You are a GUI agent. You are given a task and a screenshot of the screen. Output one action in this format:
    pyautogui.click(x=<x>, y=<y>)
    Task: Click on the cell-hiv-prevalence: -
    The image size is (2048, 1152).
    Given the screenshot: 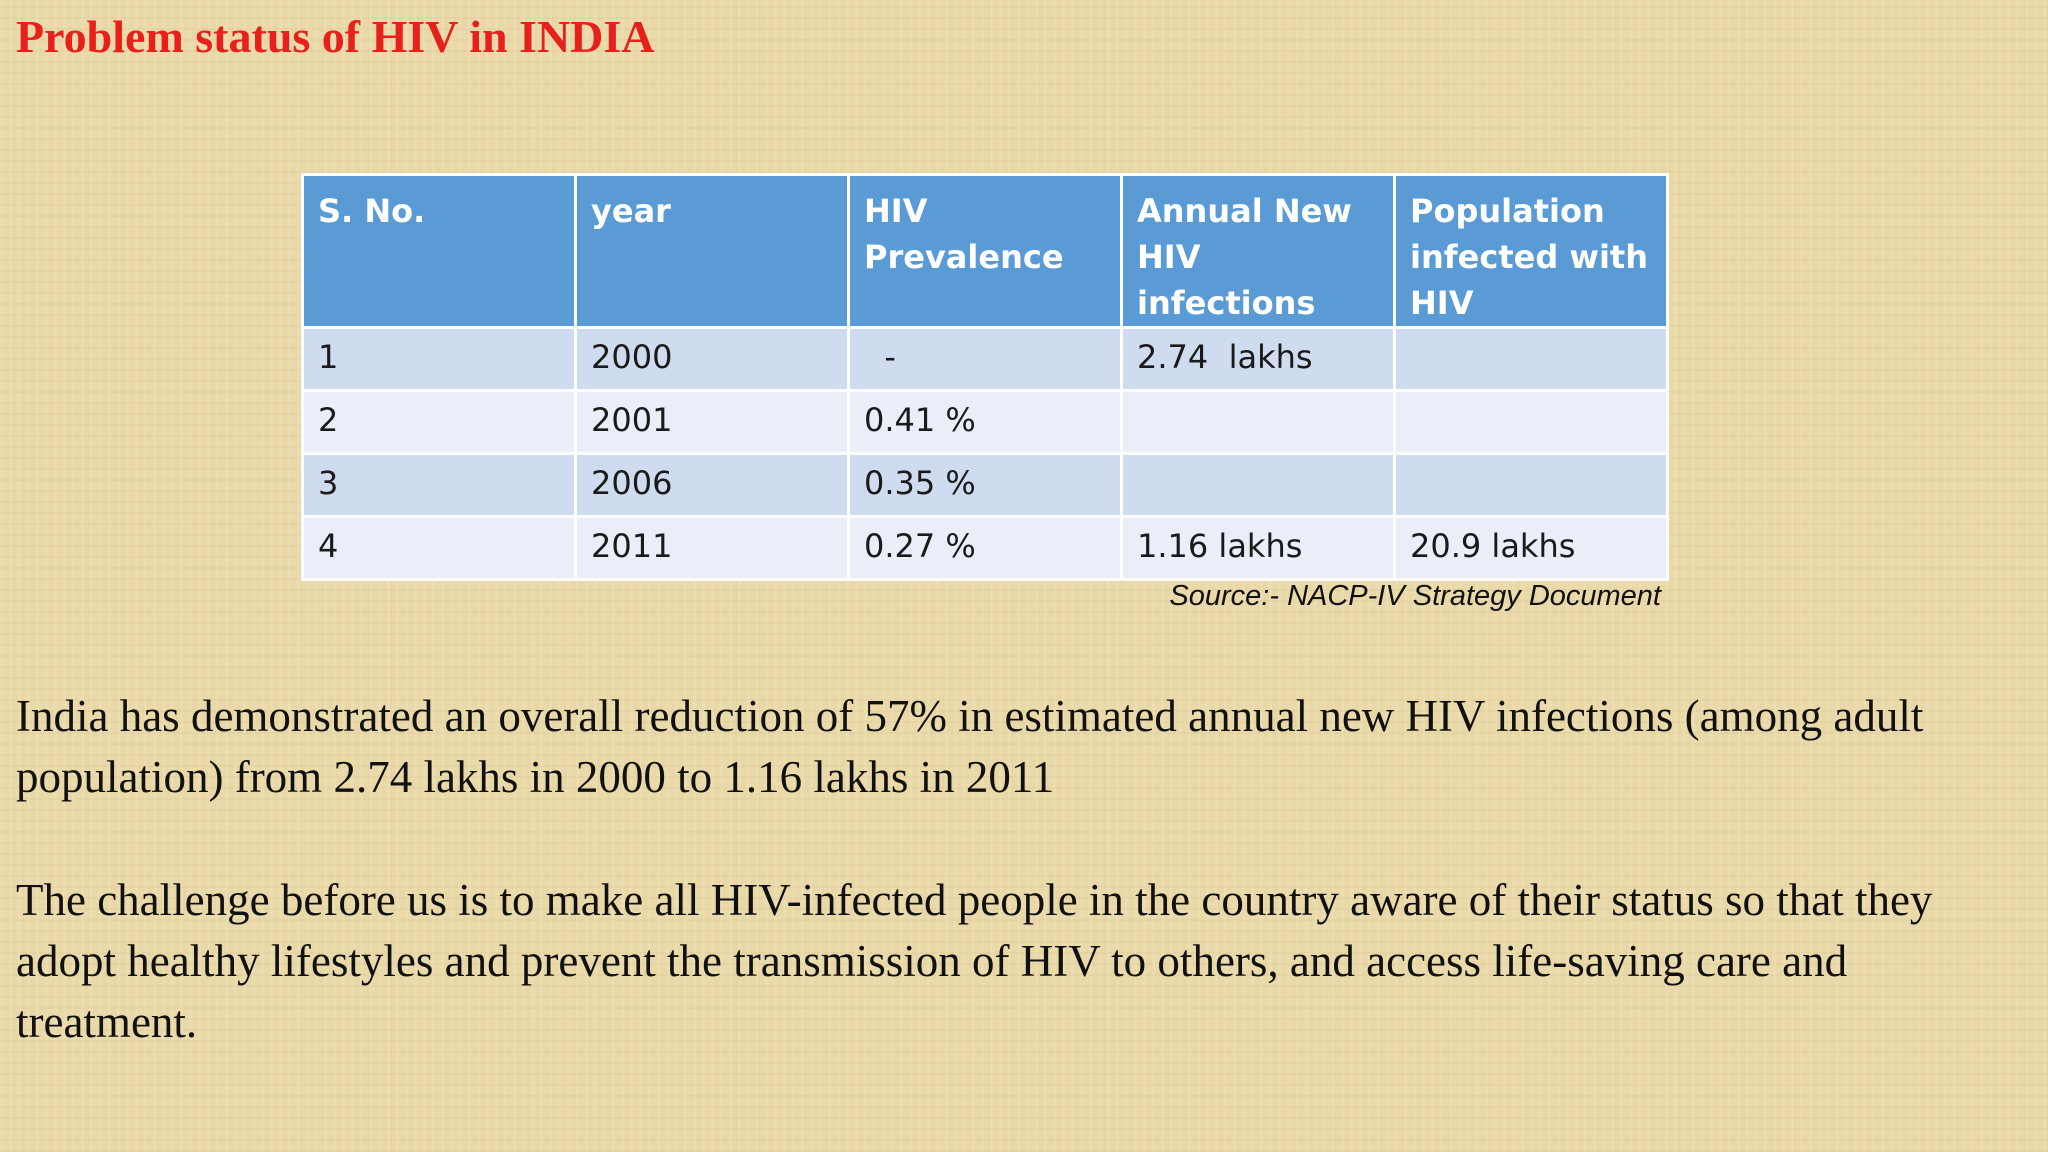 What is the action you would take?
    pyautogui.click(x=985, y=359)
    